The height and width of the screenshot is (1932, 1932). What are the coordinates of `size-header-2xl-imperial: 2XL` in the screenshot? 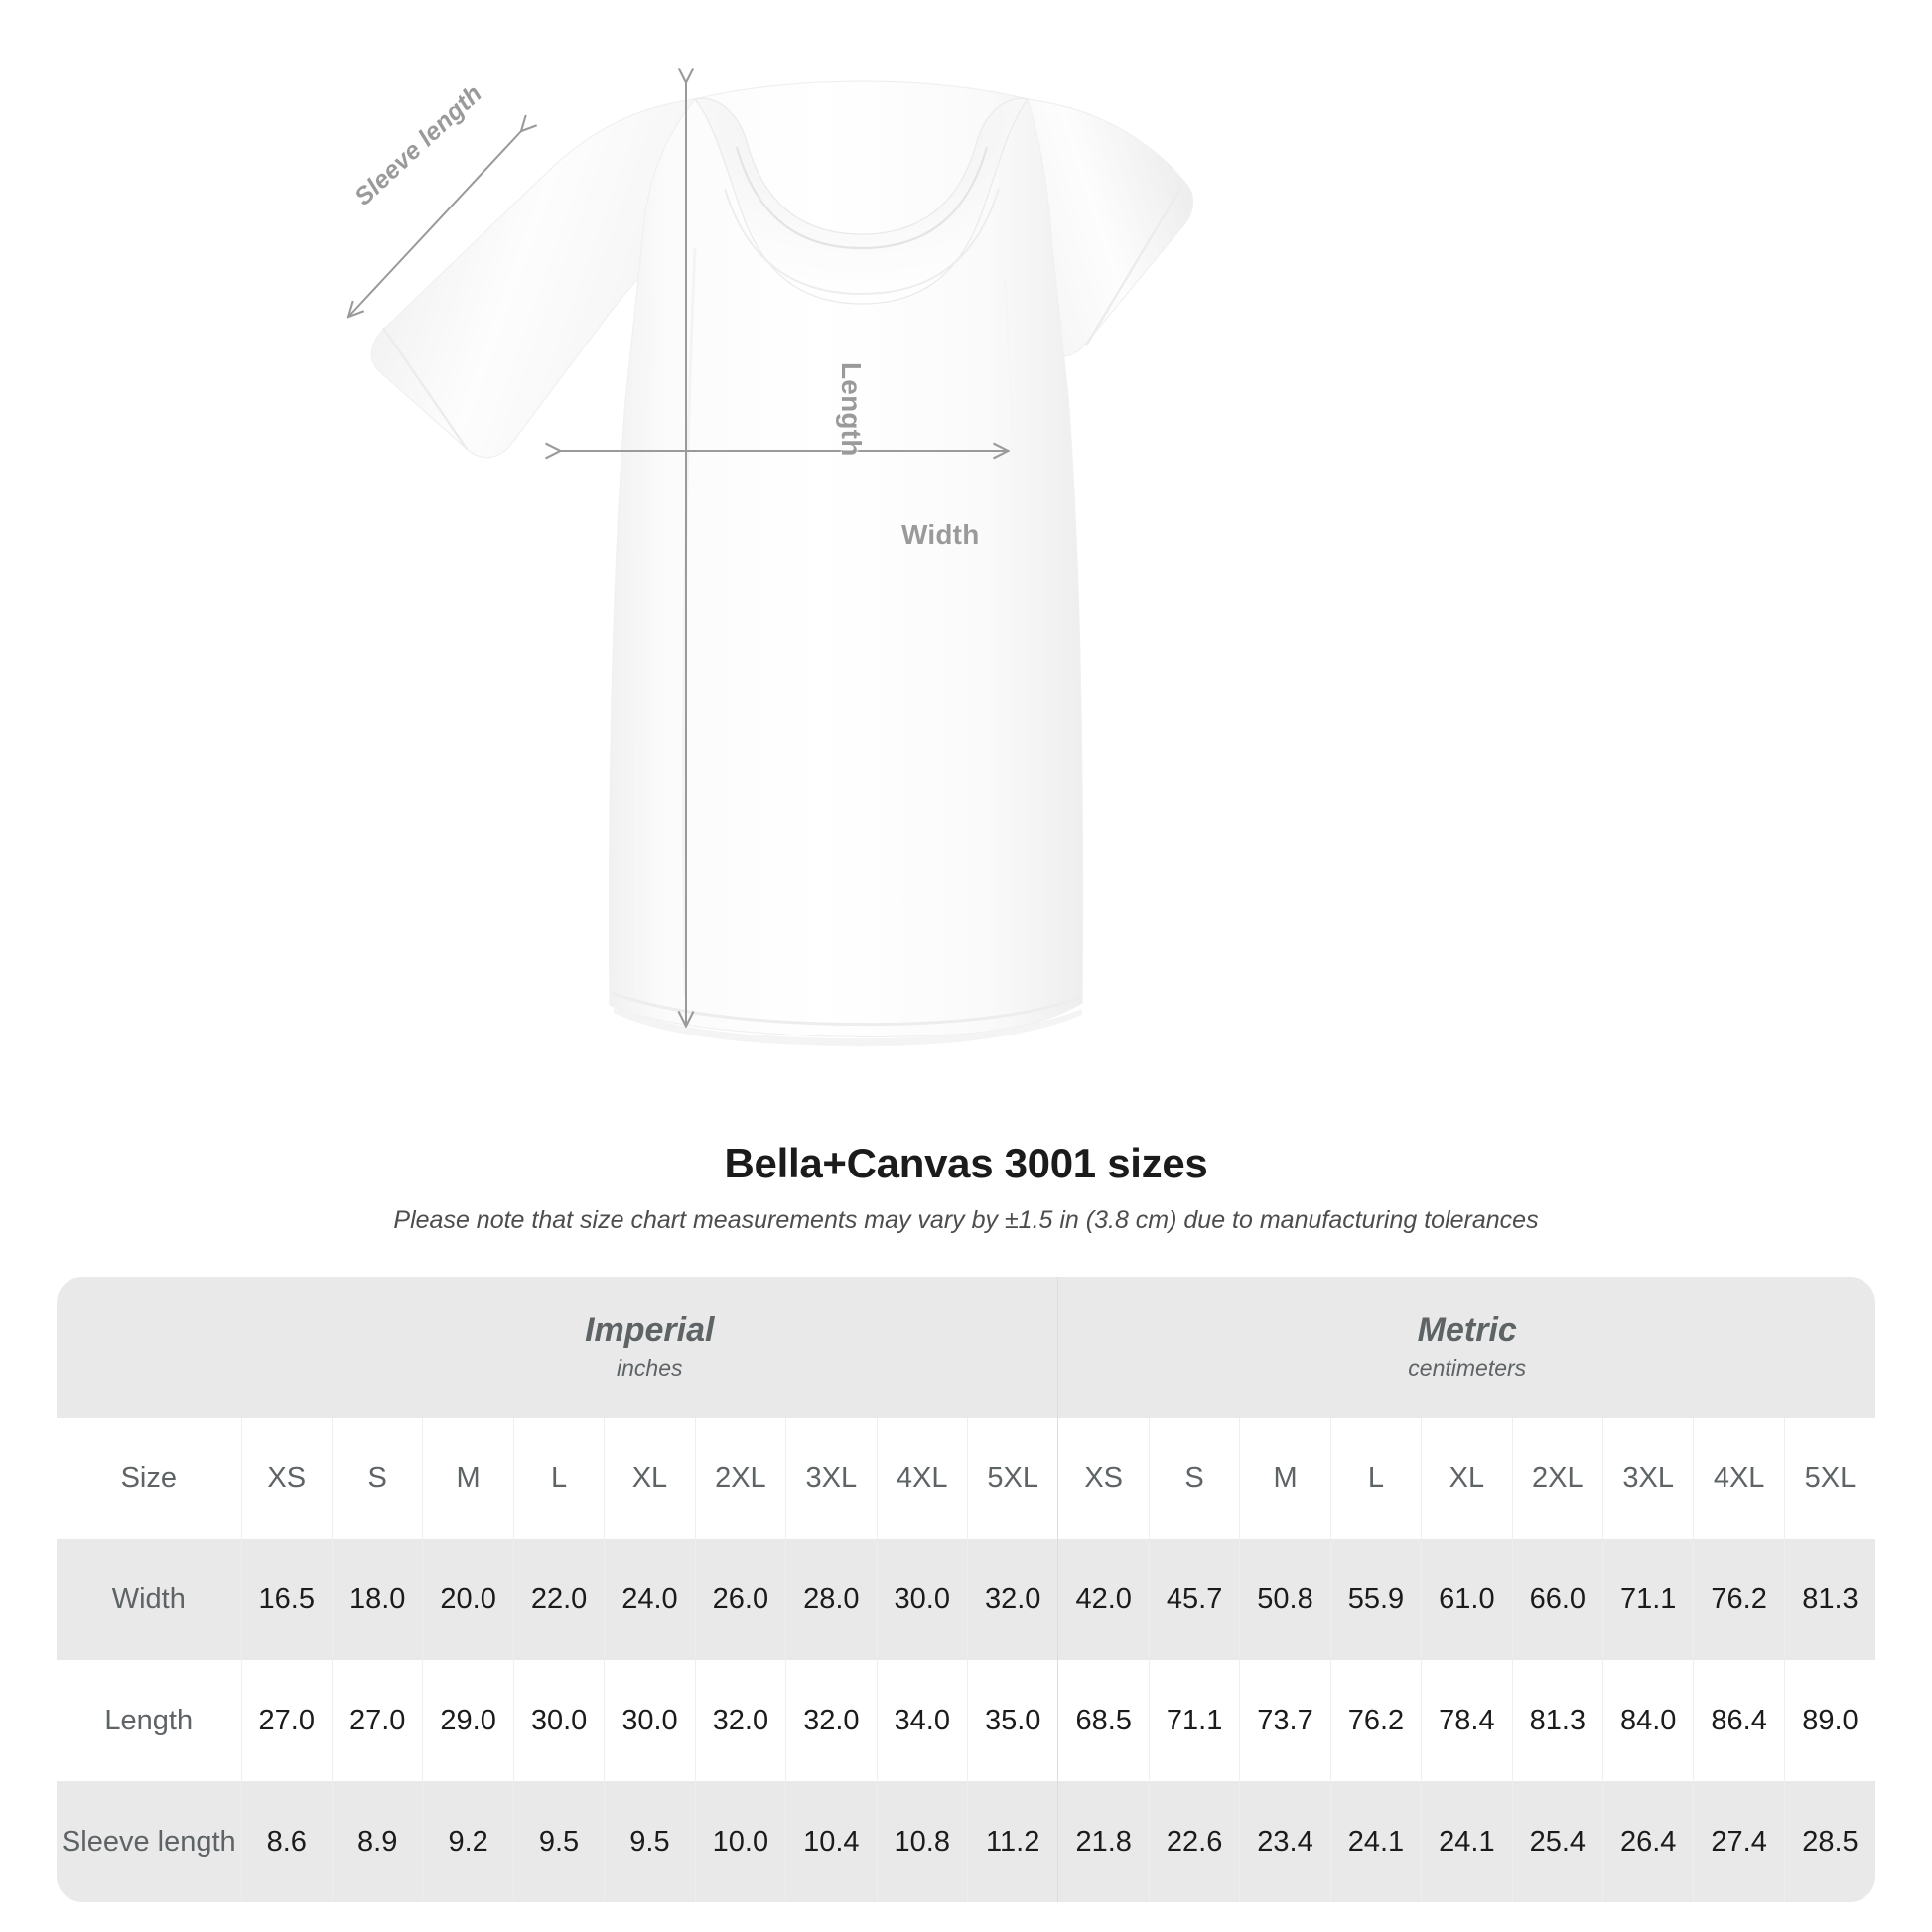 It's located at (740, 1478).